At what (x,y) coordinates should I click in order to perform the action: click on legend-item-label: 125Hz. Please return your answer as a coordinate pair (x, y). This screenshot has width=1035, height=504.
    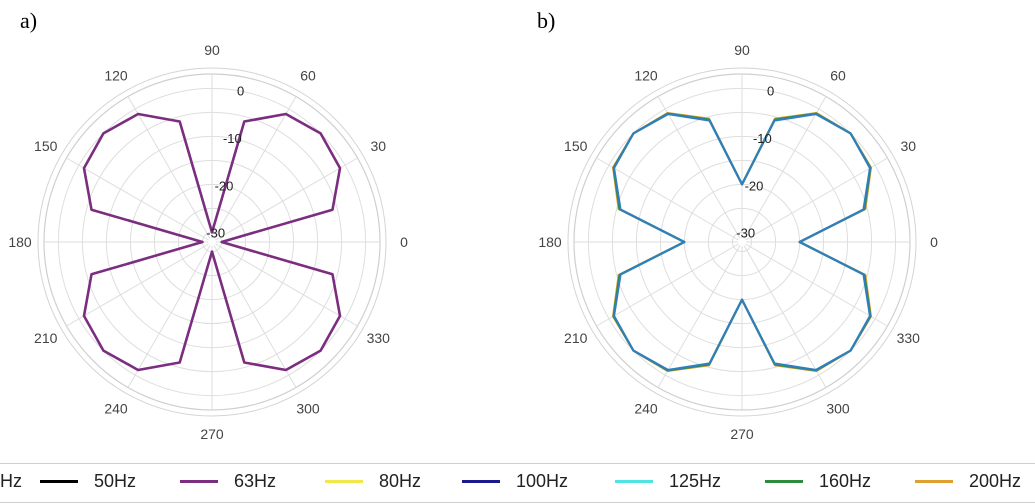
    Looking at the image, I should click on (695, 481).